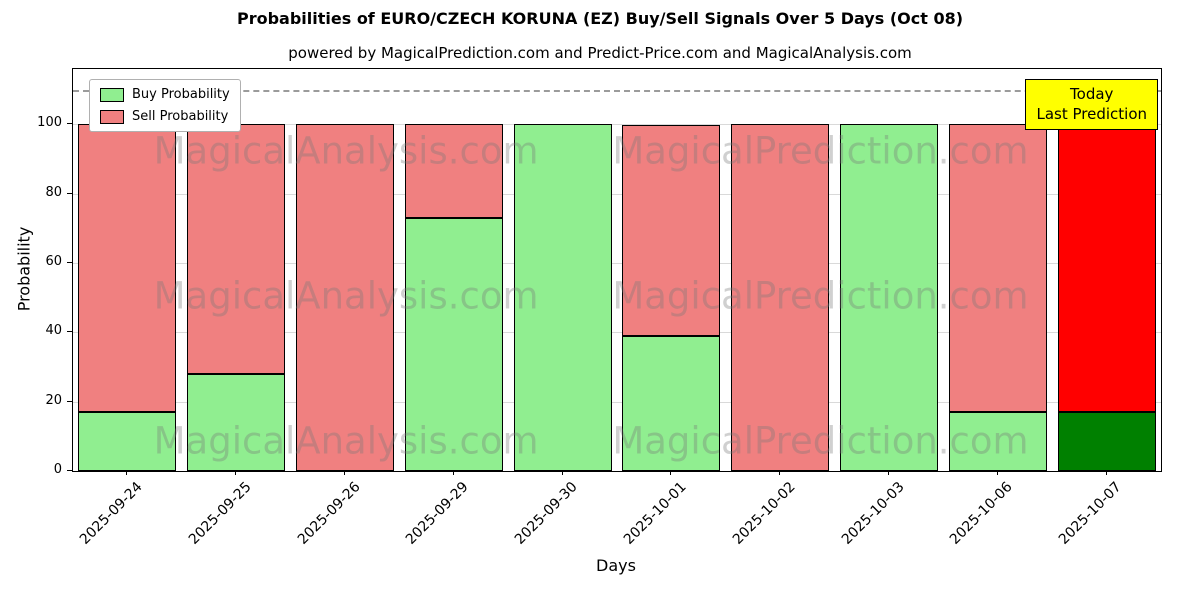 Image resolution: width=1200 pixels, height=600 pixels. Describe the element at coordinates (982, 513) in the screenshot. I see `x-tick-label: 2025-10-06` at that location.